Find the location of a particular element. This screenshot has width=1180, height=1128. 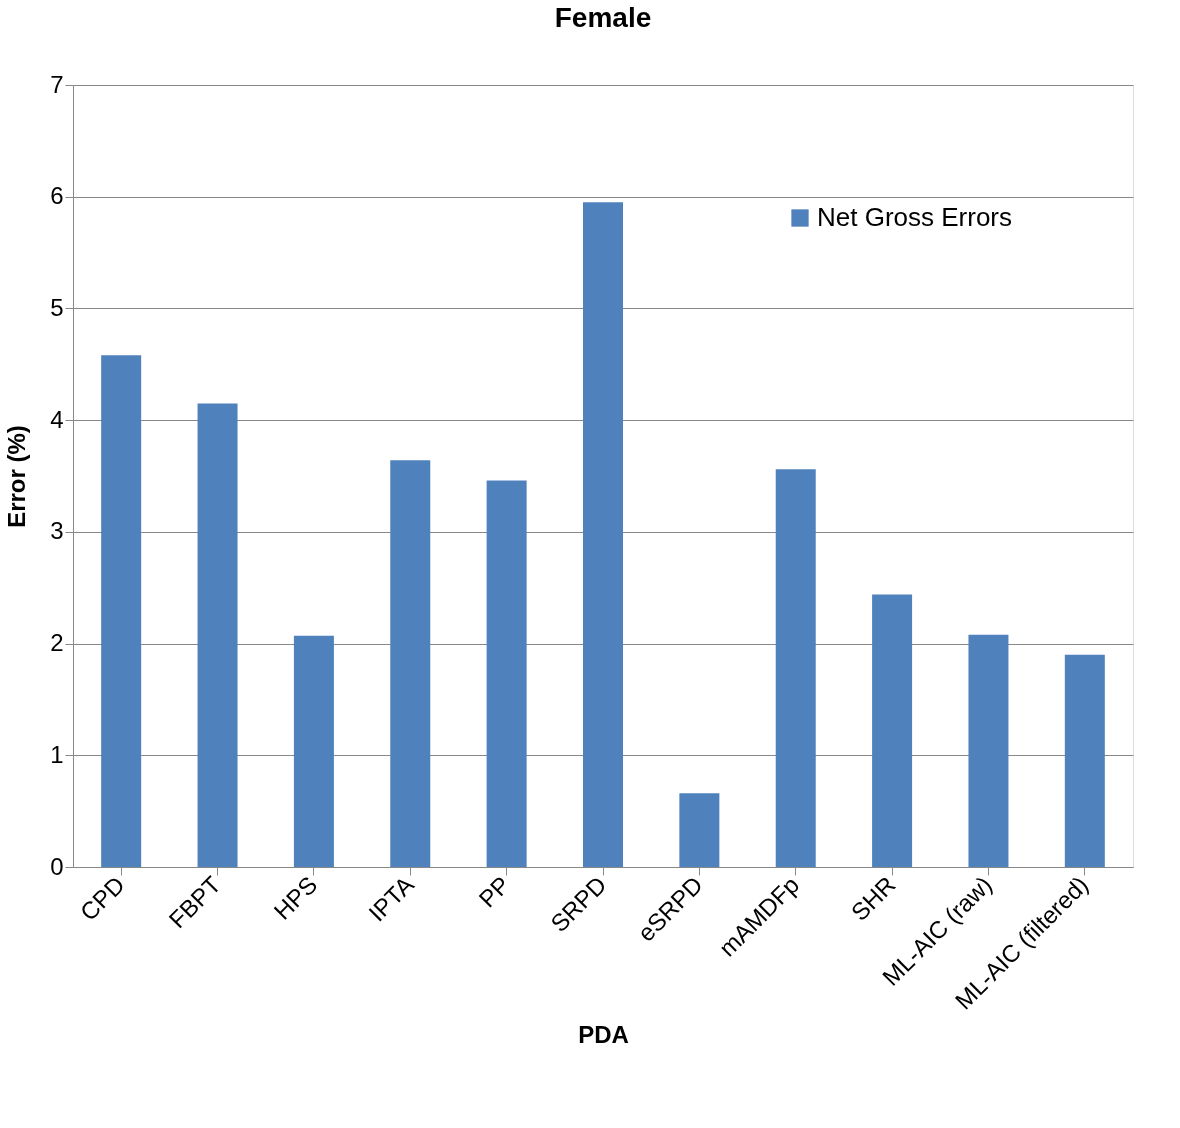

y-tick-label: 0 is located at coordinates (57, 866).